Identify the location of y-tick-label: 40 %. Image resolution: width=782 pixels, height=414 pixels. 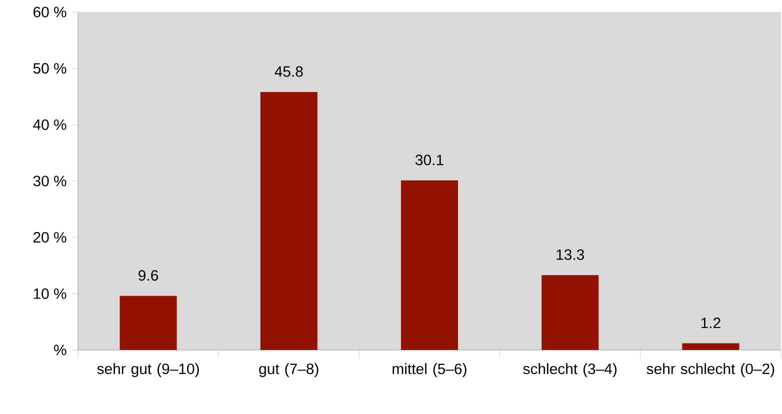
(49, 124).